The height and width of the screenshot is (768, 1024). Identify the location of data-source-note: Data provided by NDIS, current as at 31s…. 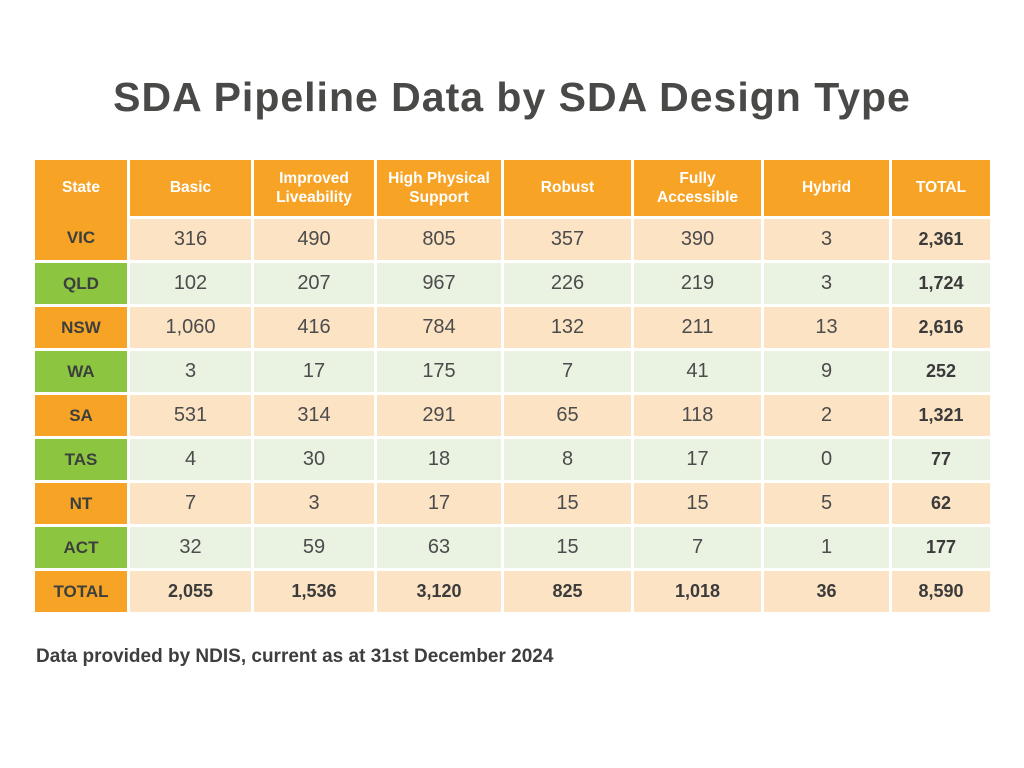
(295, 656).